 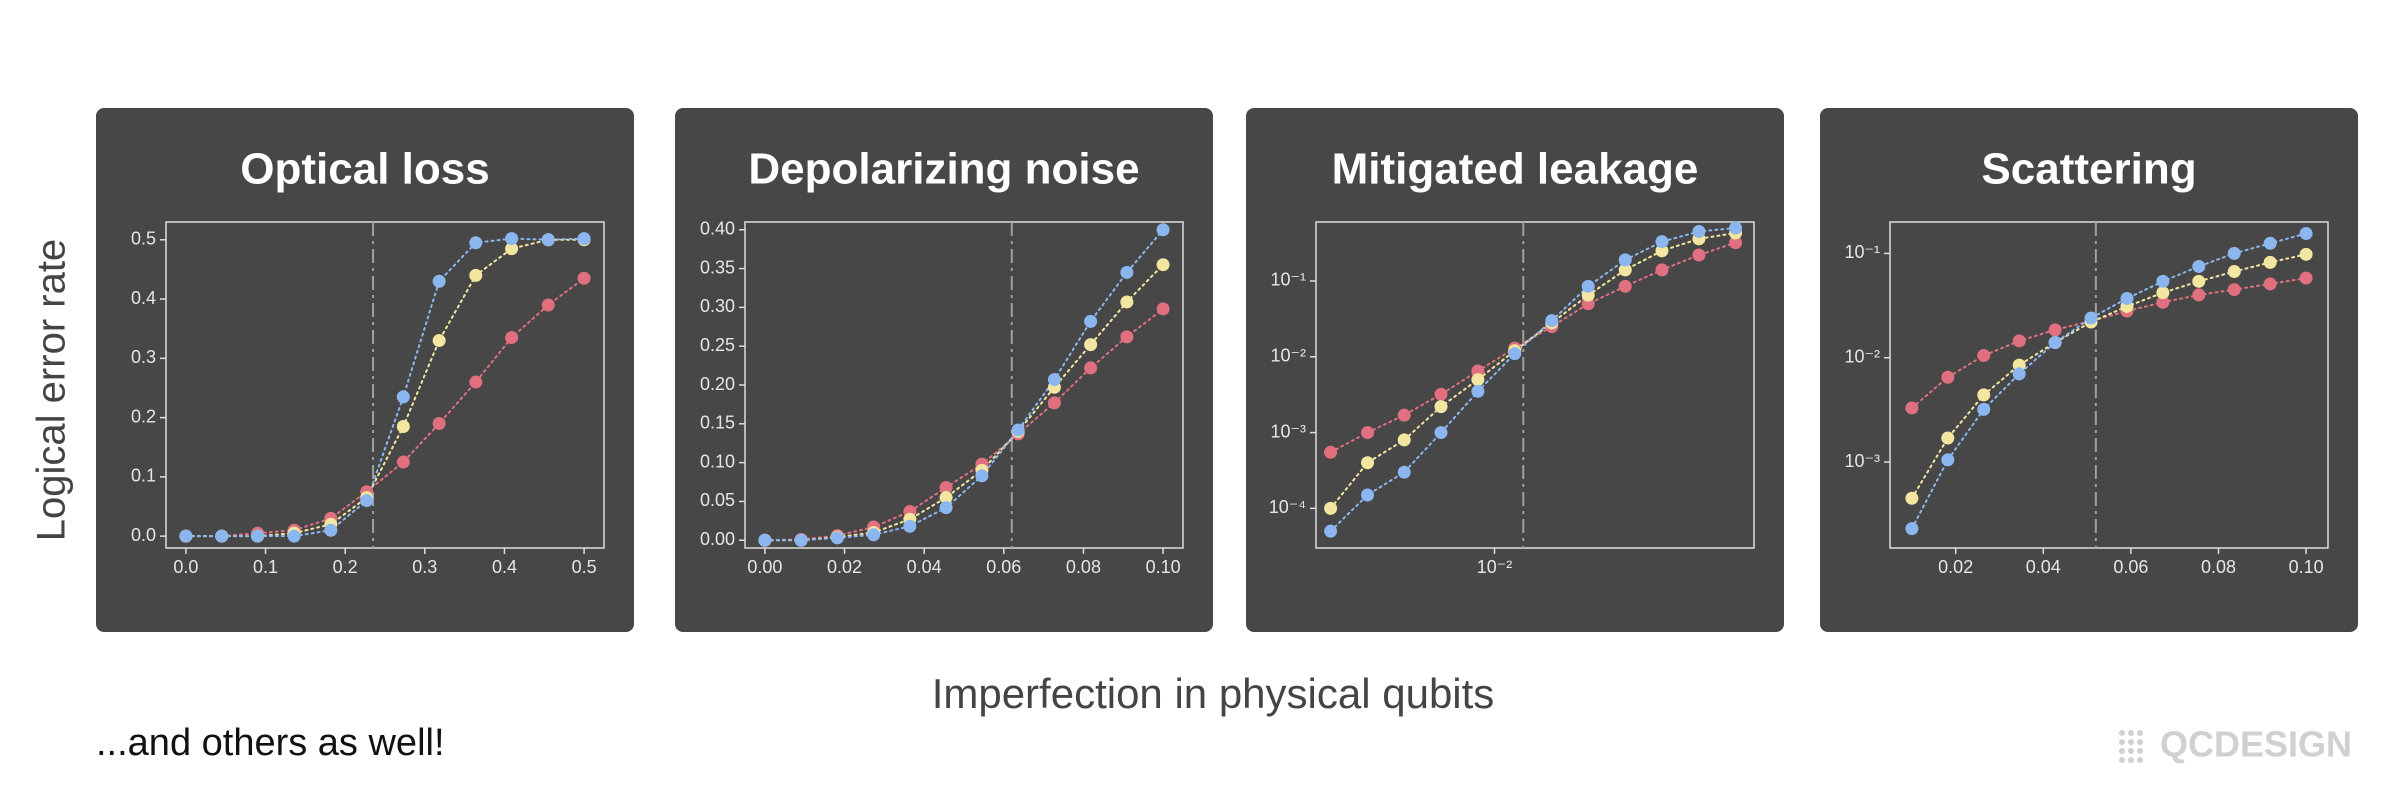 I want to click on y-tick-label: 0.2, so click(x=143, y=416).